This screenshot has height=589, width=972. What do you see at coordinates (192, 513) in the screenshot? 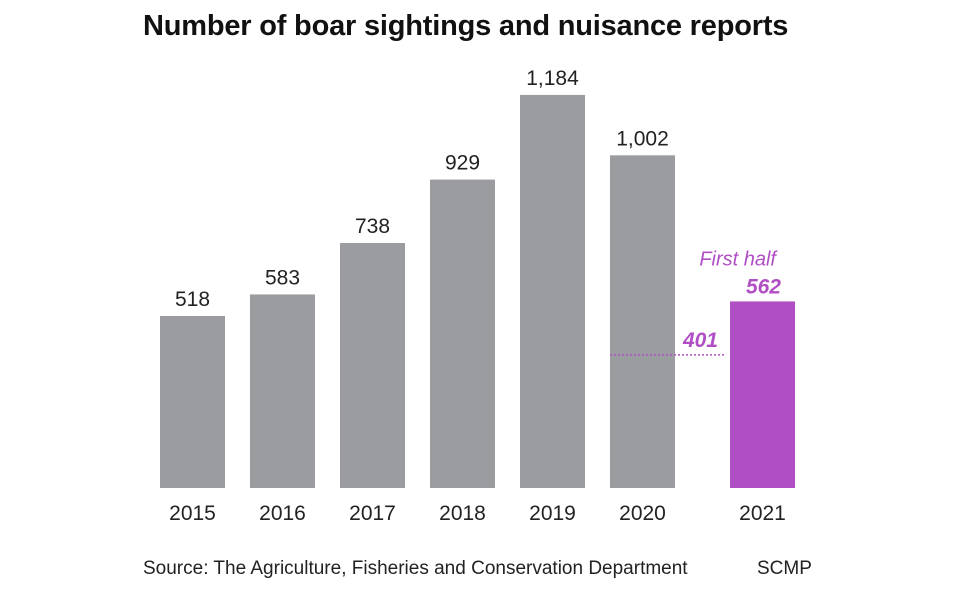
I see `x-tick-label-2015: 2015` at bounding box center [192, 513].